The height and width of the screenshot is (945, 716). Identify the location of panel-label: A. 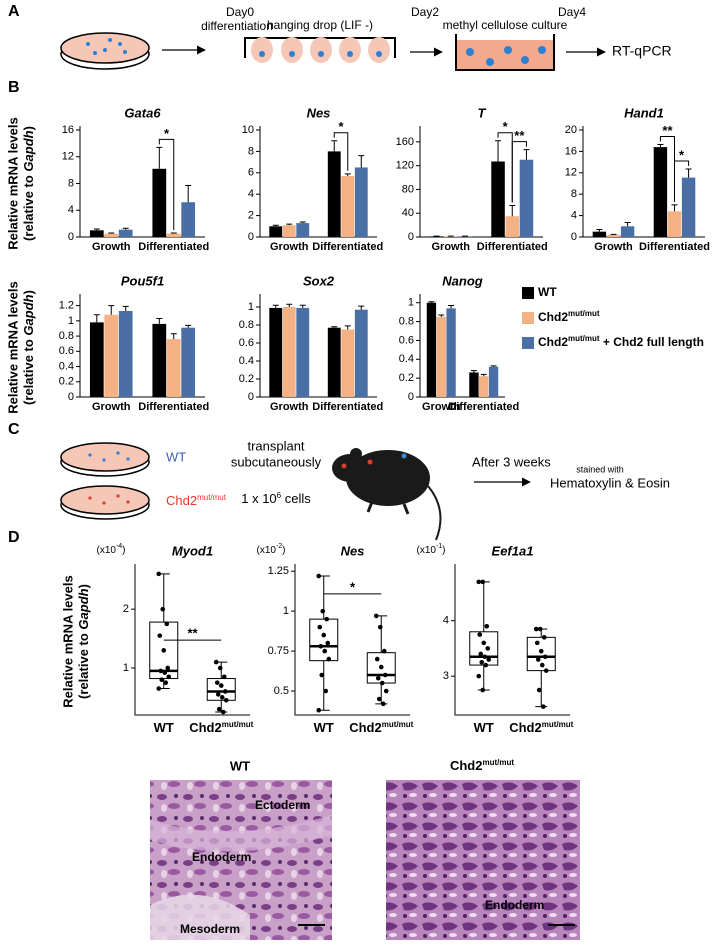
(14, 11).